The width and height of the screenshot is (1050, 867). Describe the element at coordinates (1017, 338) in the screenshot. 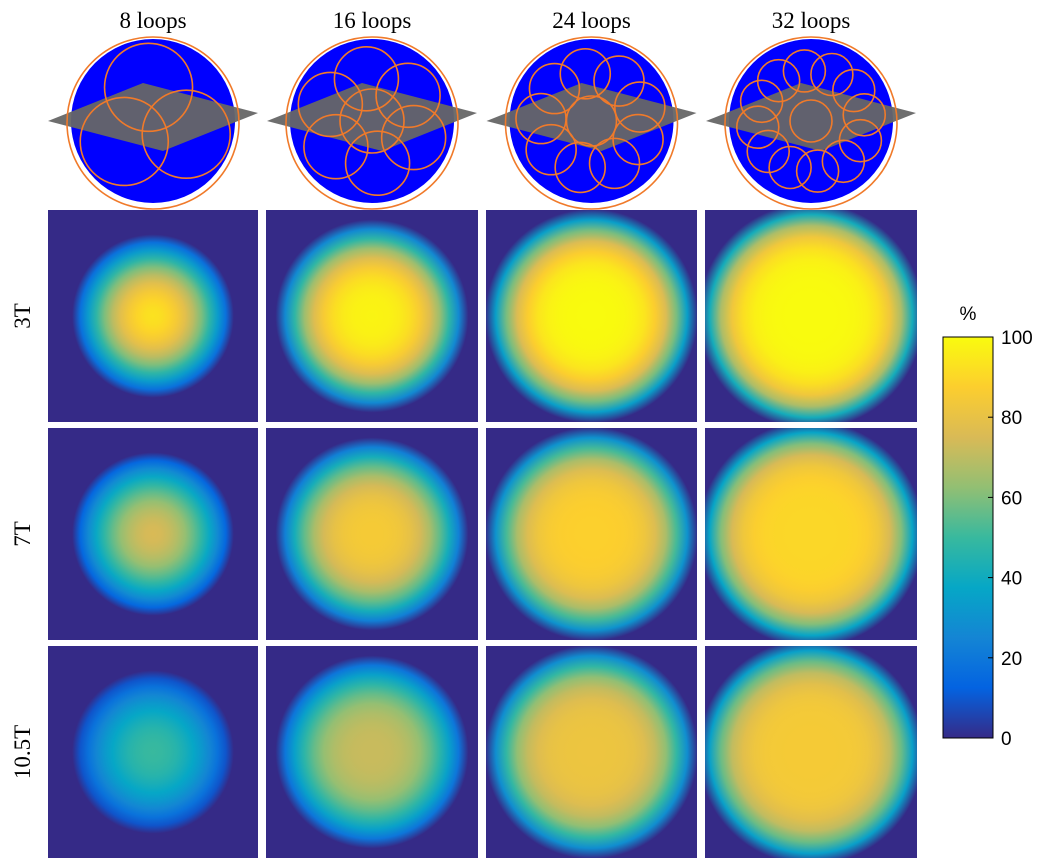

I see `colorbar-tick-label: 100` at that location.